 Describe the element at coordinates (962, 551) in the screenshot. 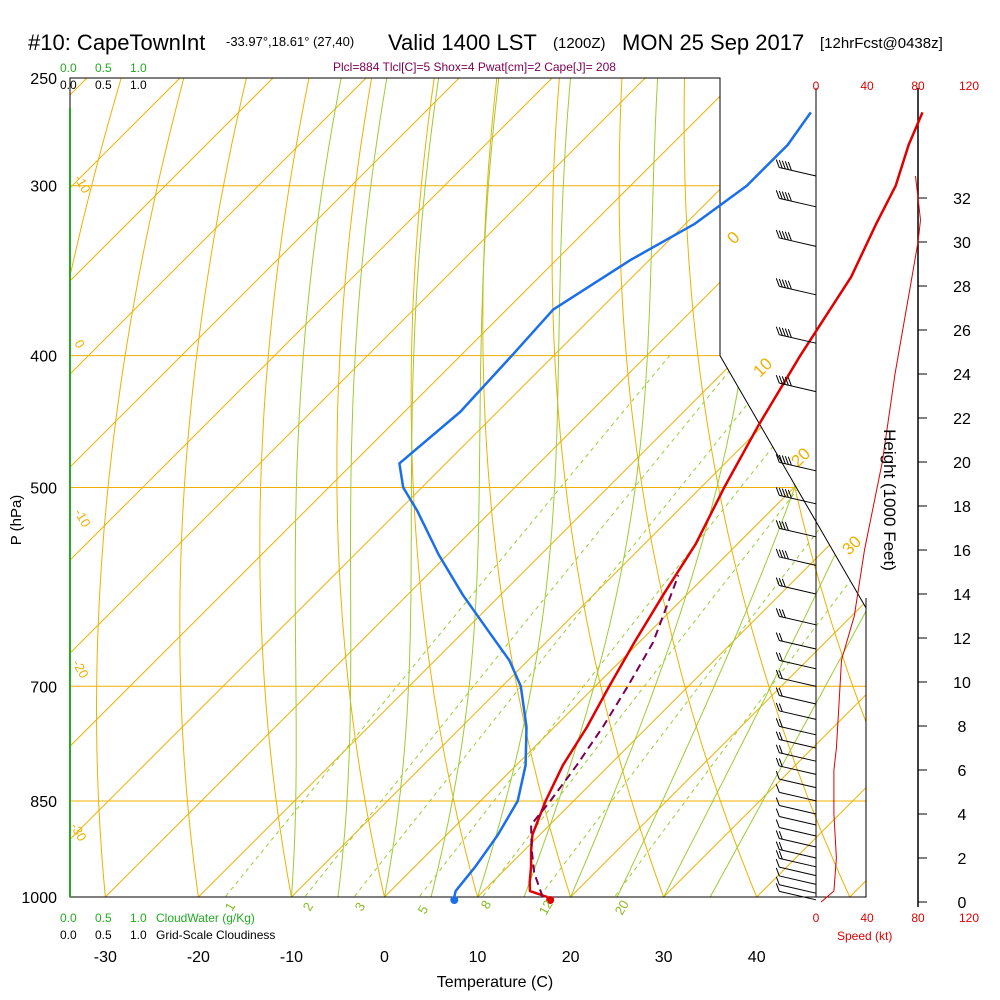

I see `height-tick-label: 16` at that location.